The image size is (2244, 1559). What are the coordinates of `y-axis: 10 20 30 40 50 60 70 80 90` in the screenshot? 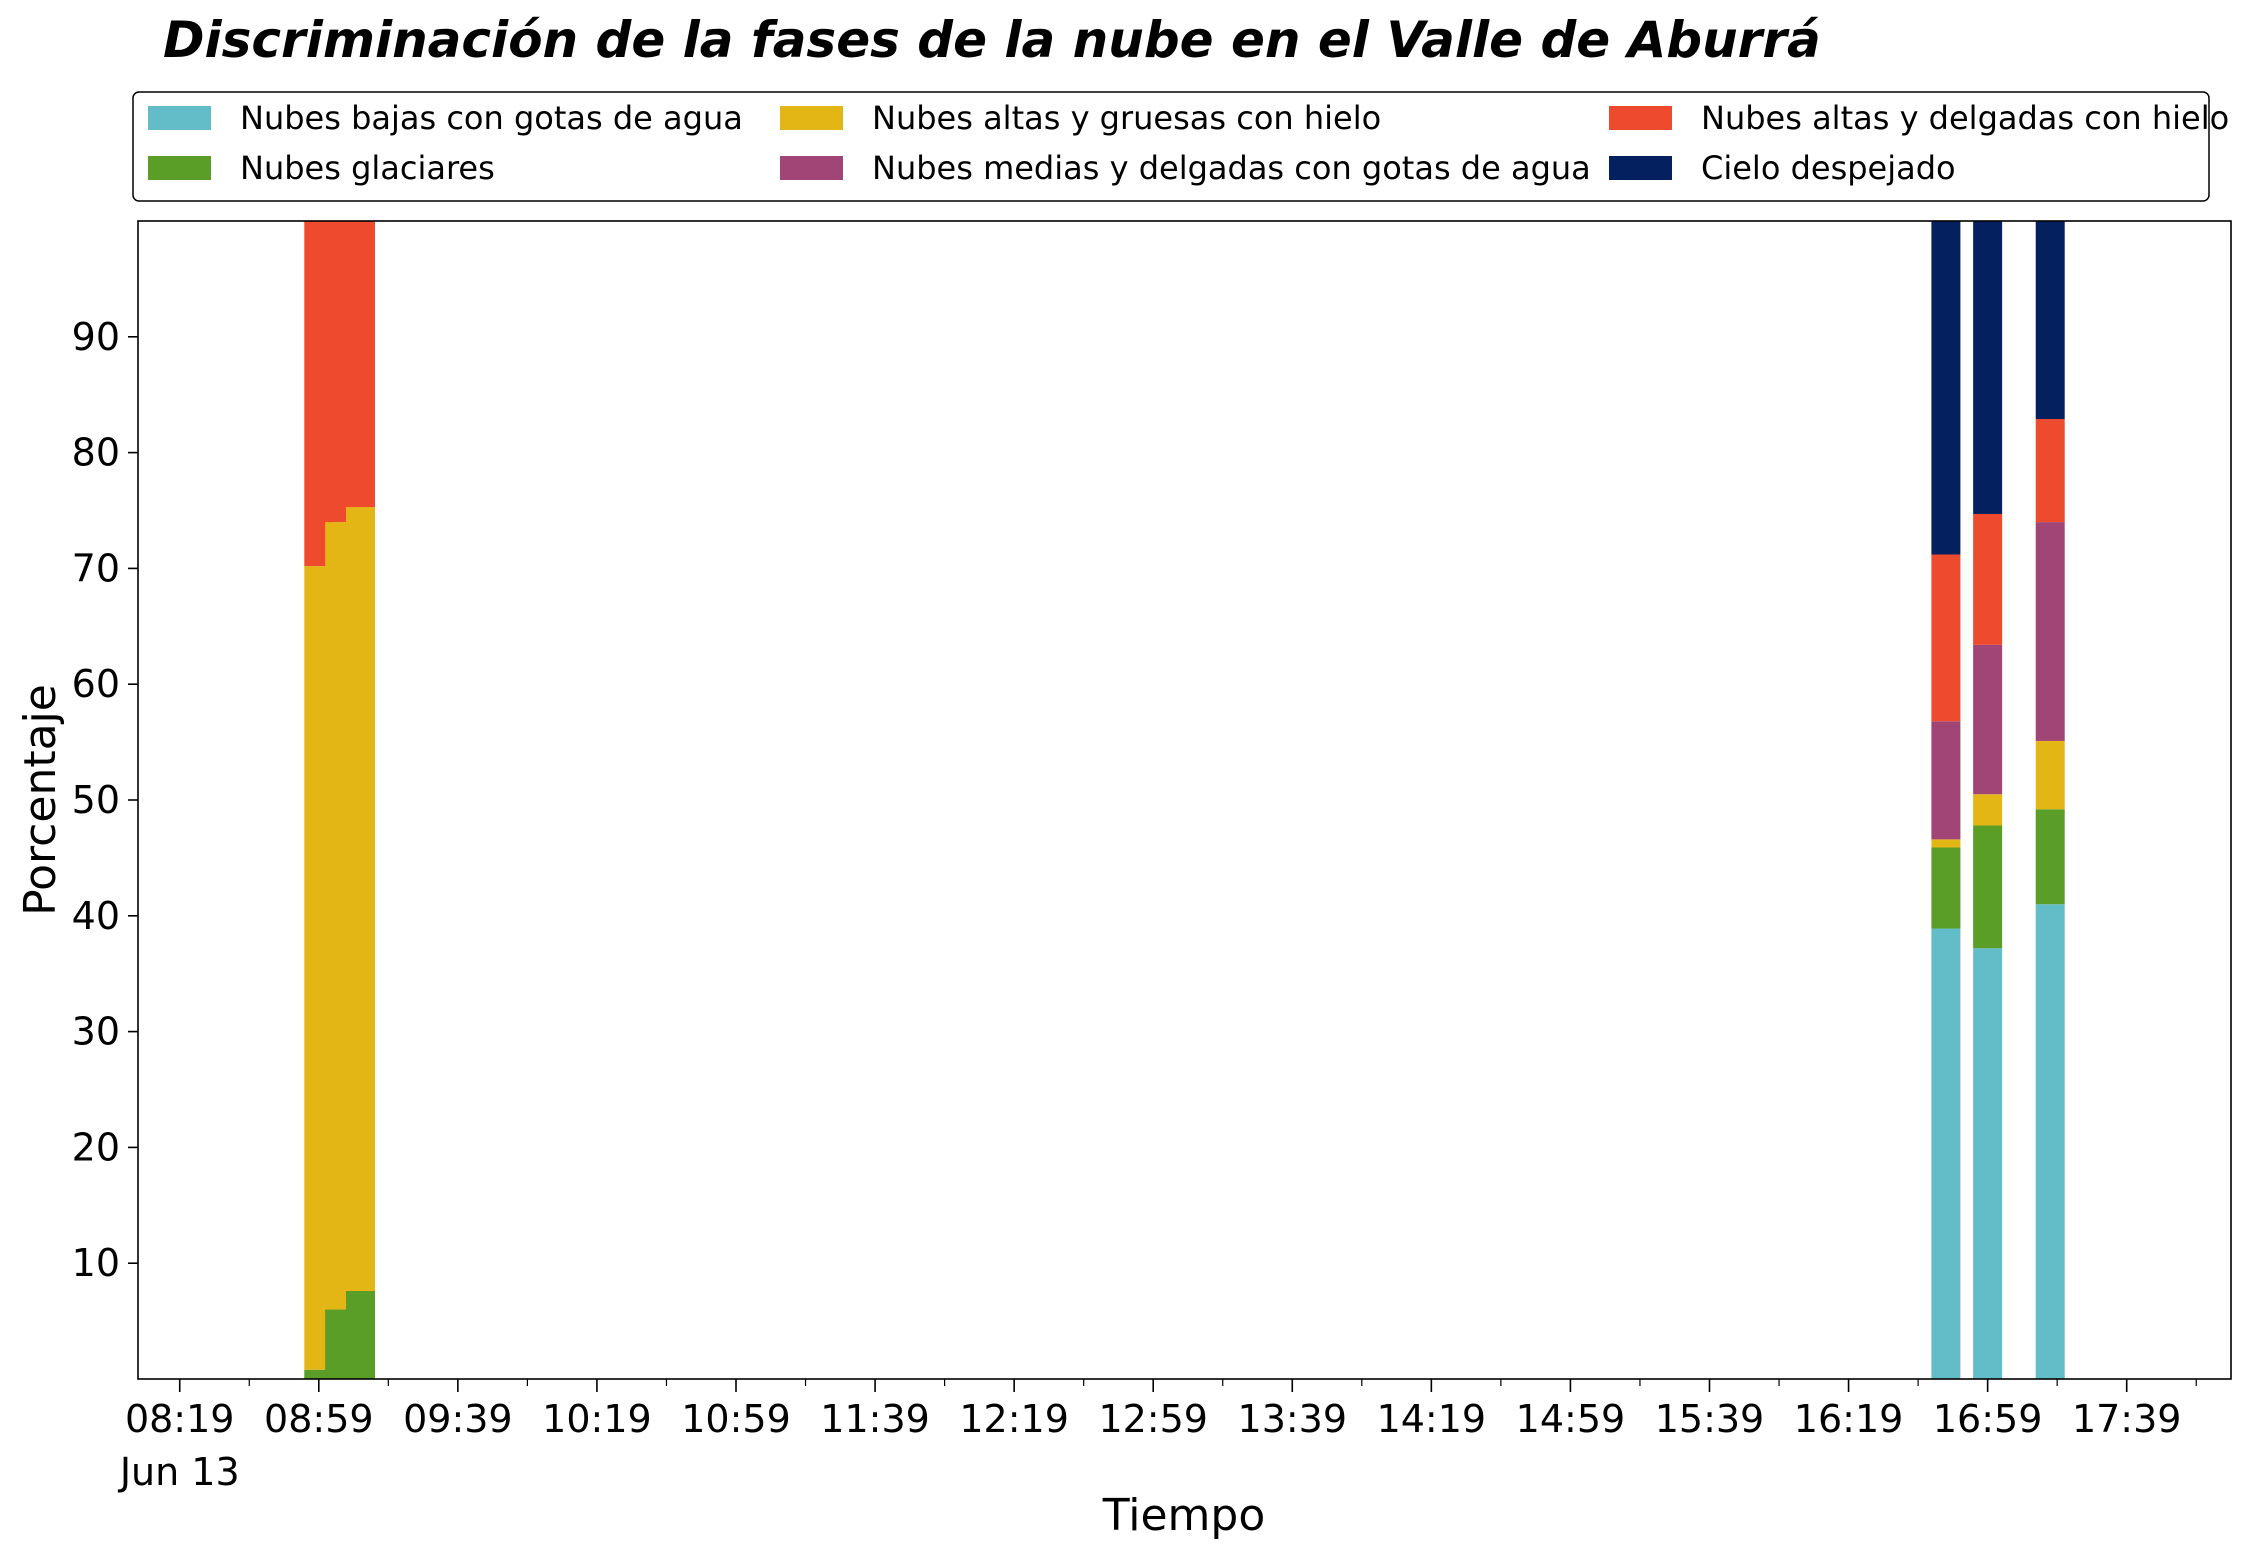 It's located at (105, 800).